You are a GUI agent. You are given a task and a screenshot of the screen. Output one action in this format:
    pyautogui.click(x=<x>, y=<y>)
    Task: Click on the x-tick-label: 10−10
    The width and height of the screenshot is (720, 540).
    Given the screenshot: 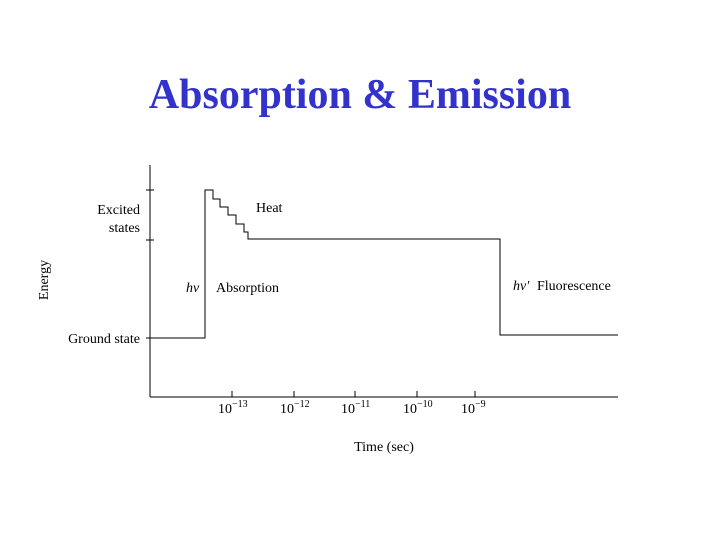 What is the action you would take?
    pyautogui.click(x=418, y=408)
    